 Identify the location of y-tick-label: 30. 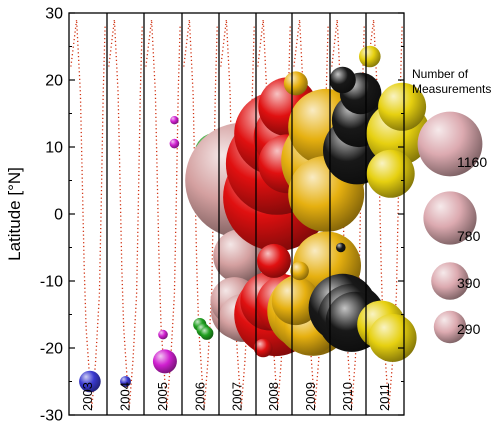
(54, 14).